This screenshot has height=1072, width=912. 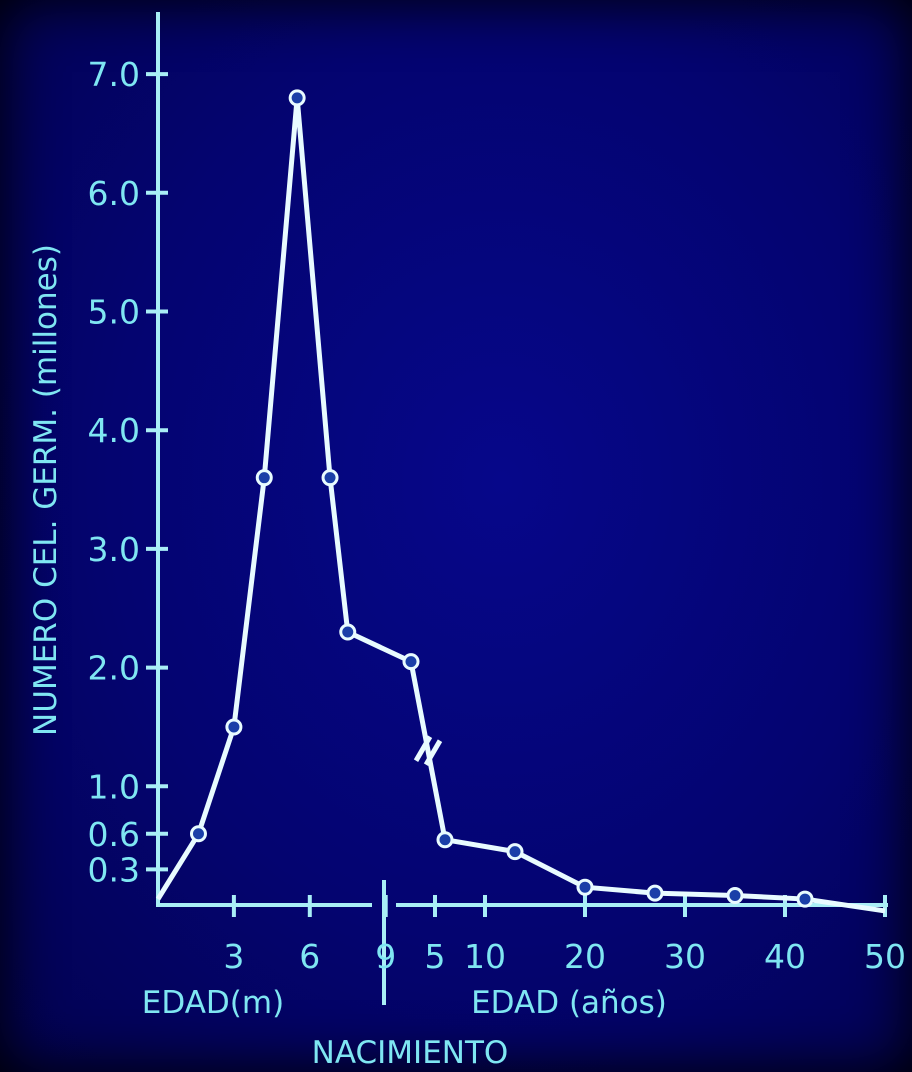 I want to click on y-tick-label: 0.6, so click(x=114, y=834).